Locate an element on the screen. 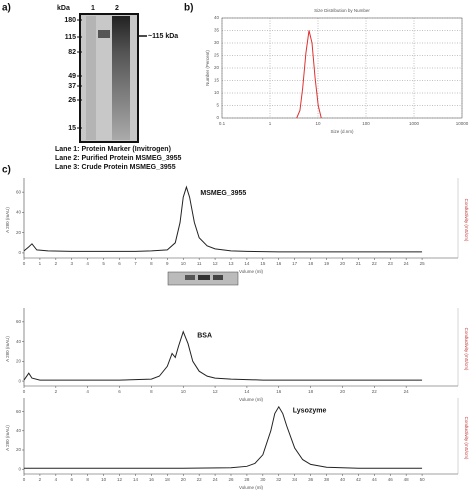 This screenshot has height=490, width=474. x-tick-label: 28 is located at coordinates (247, 479).